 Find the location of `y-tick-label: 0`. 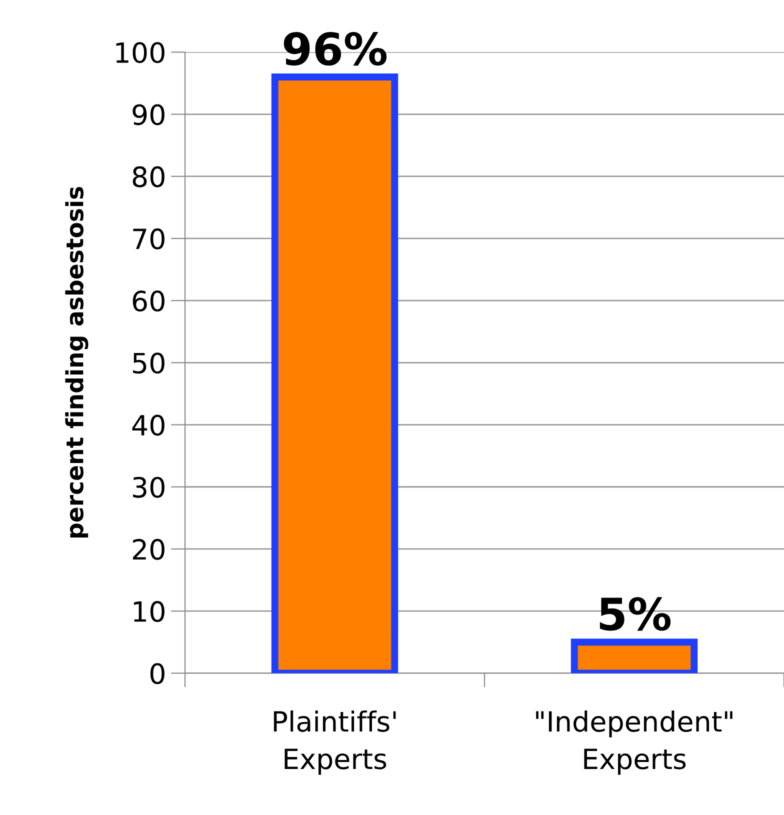

y-tick-label: 0 is located at coordinates (157, 673).